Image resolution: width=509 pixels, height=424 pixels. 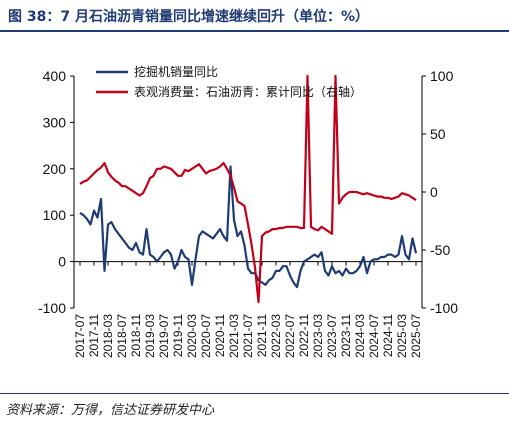 I want to click on x-tick-label: 2020-03, so click(x=192, y=336).